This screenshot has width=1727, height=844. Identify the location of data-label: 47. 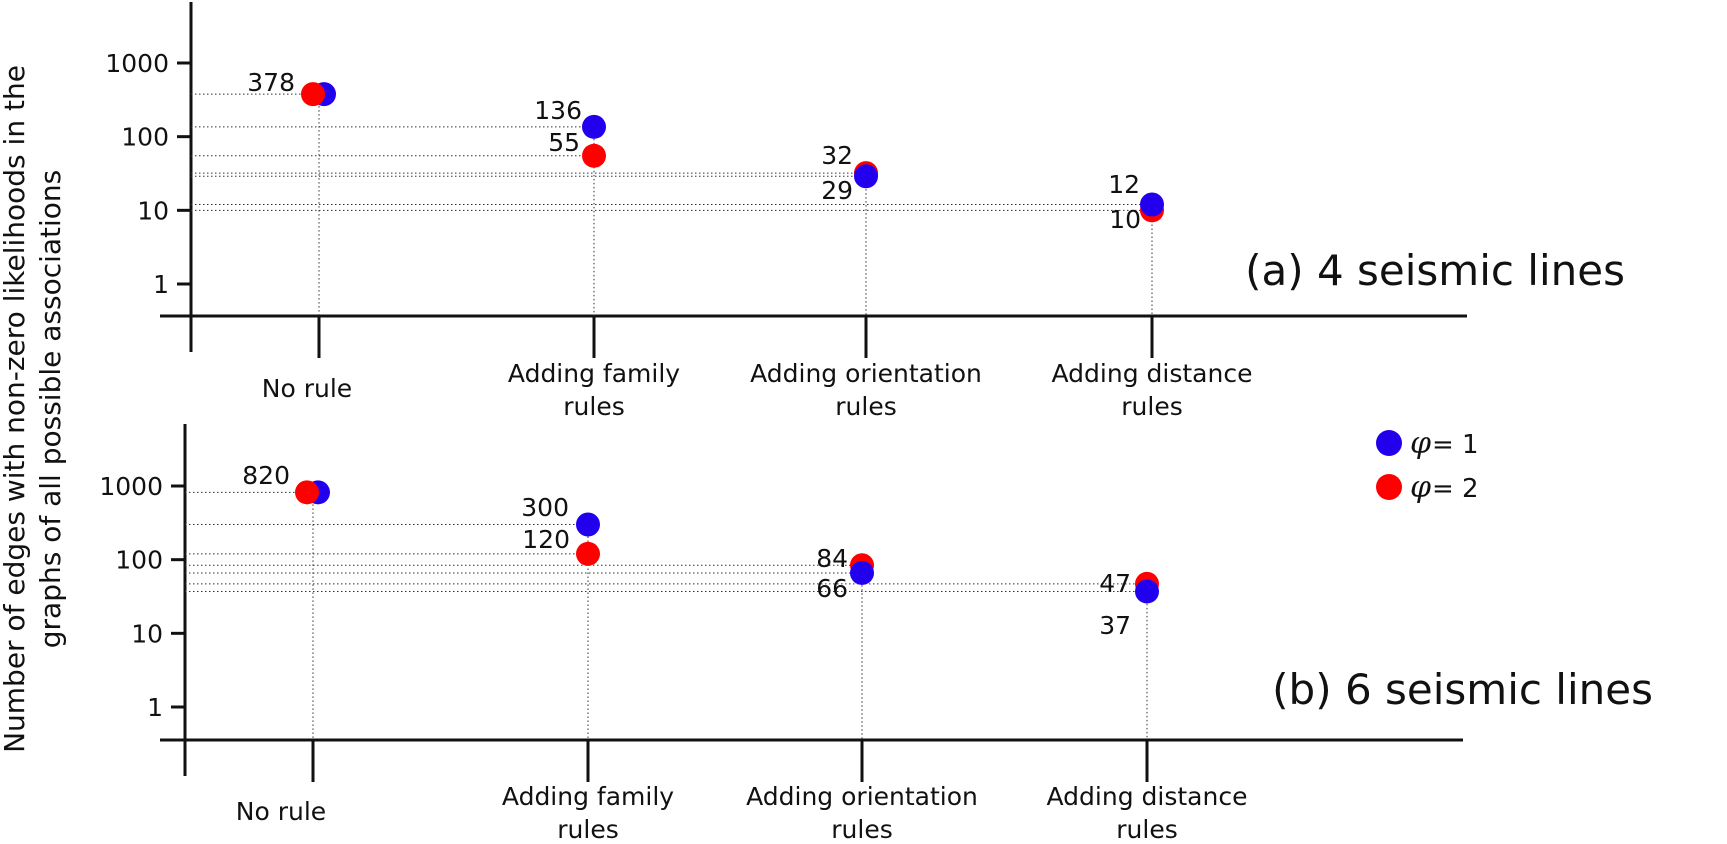
(1115, 583).